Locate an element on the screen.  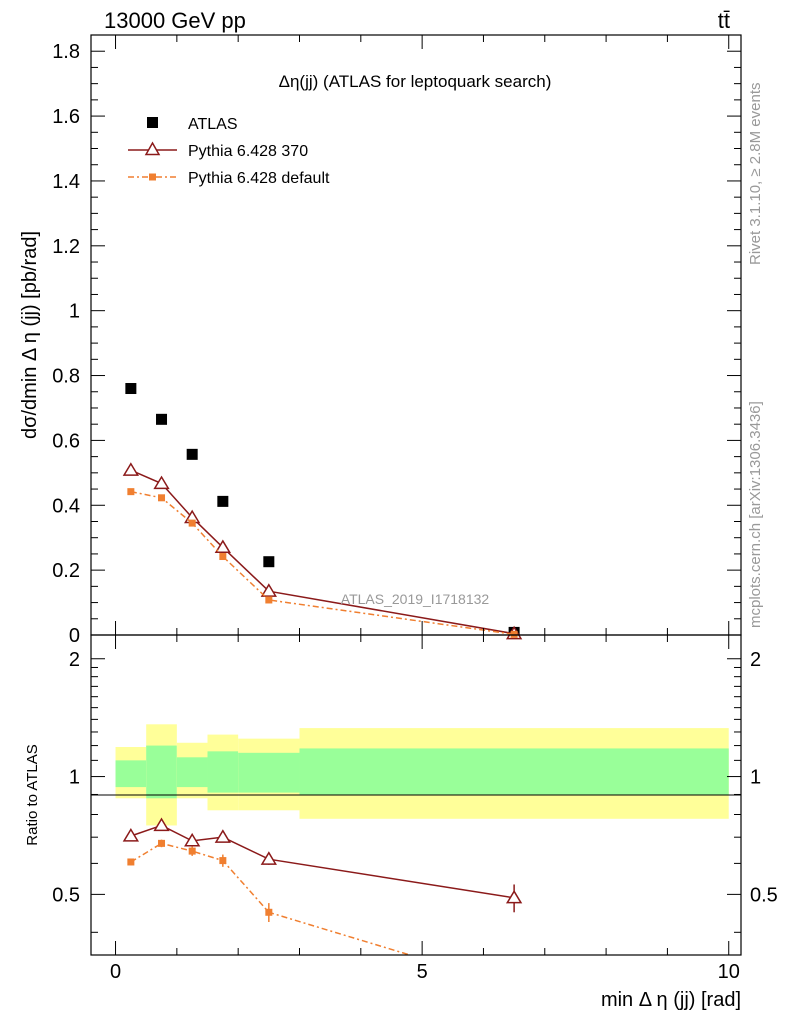
ratio-y-axis-label: Ratio to ATLAS is located at coordinates (32, 794).